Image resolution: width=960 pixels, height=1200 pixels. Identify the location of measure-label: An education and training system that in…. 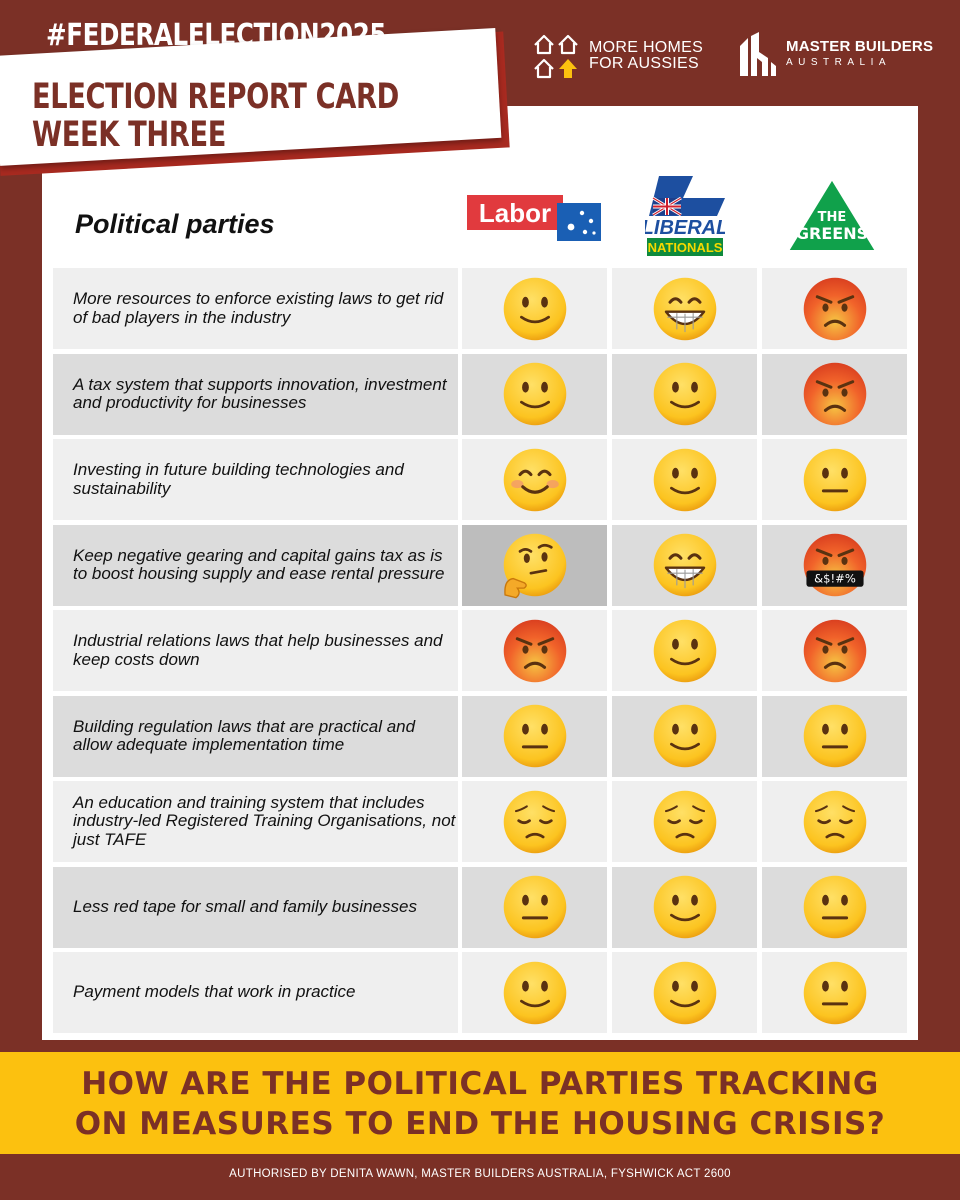
(255, 821).